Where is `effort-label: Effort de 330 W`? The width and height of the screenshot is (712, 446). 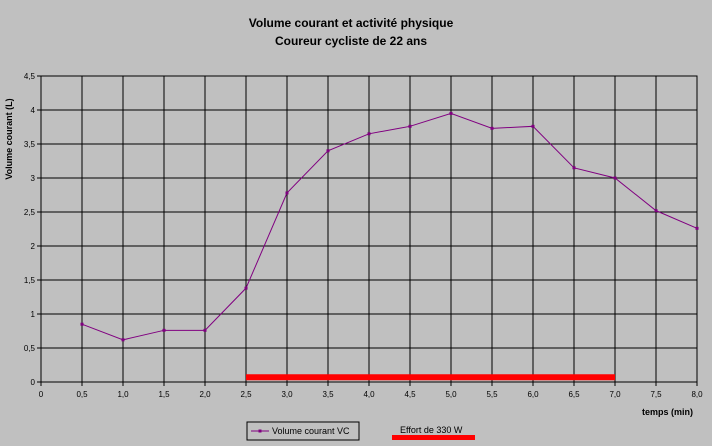
effort-label: Effort de 330 W is located at coordinates (431, 430).